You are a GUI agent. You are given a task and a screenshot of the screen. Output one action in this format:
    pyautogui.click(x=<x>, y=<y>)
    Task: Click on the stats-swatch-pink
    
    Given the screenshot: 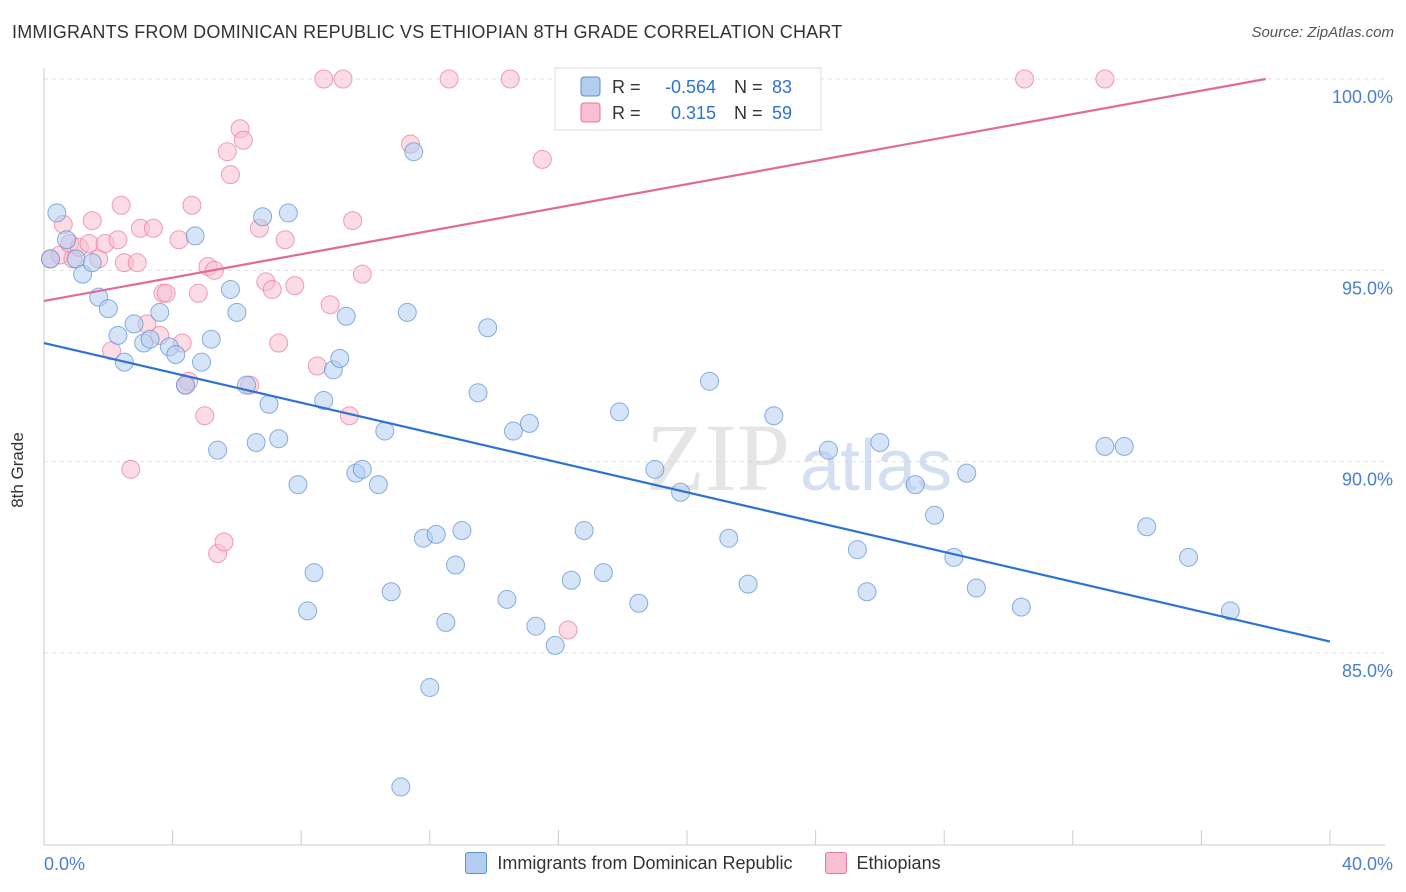 What is the action you would take?
    pyautogui.click(x=590, y=112)
    